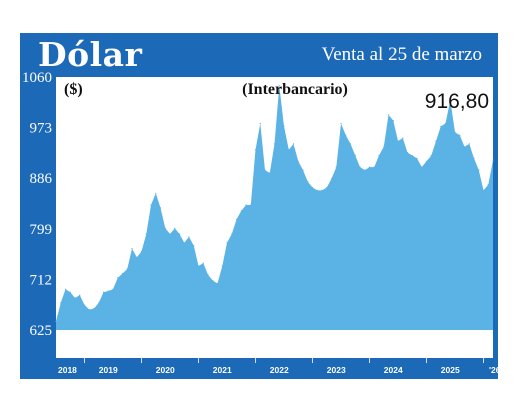  I want to click on y-axis: 1060 973 886 799 712 625, so click(37, 204).